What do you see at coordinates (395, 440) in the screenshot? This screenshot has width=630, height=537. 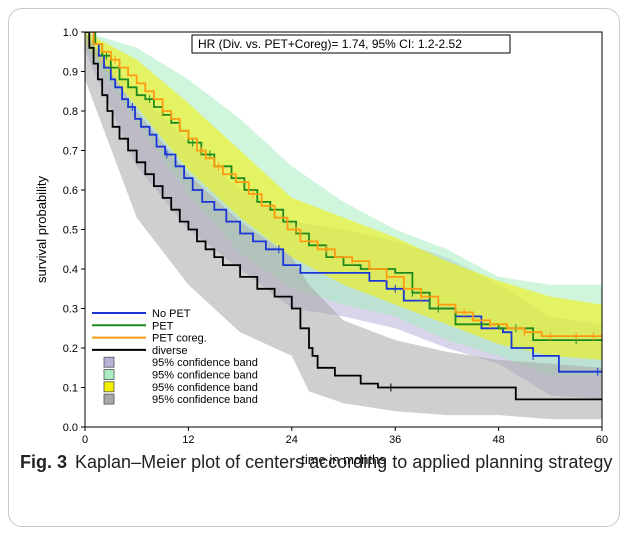 I see `x-tick-label: 36` at bounding box center [395, 440].